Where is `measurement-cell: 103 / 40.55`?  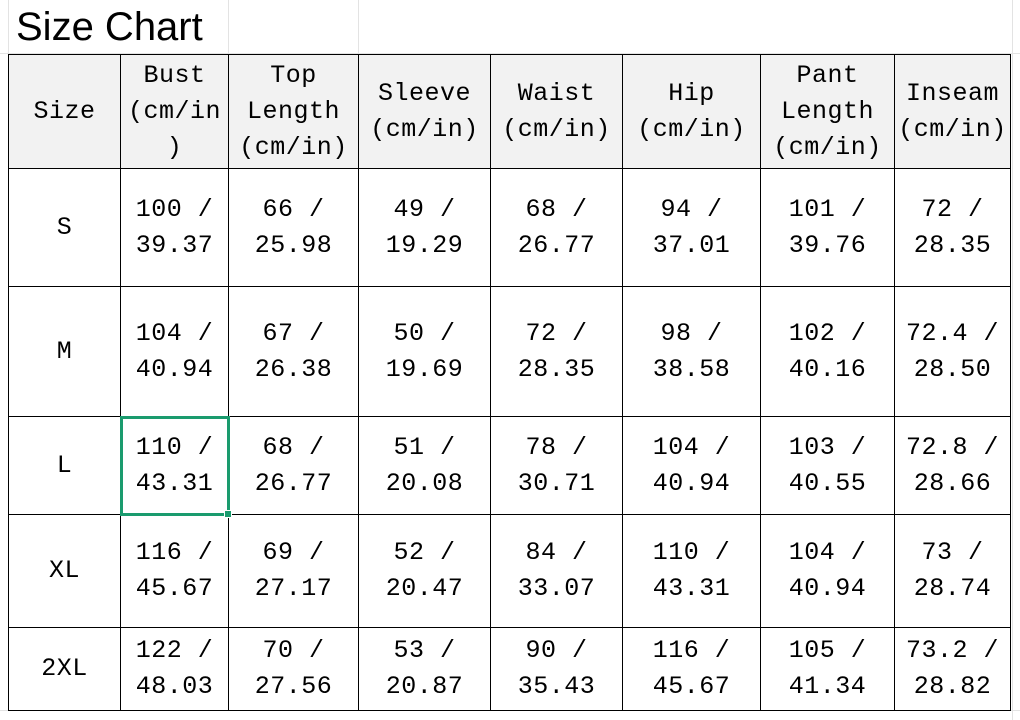
measurement-cell: 103 / 40.55 is located at coordinates (828, 466).